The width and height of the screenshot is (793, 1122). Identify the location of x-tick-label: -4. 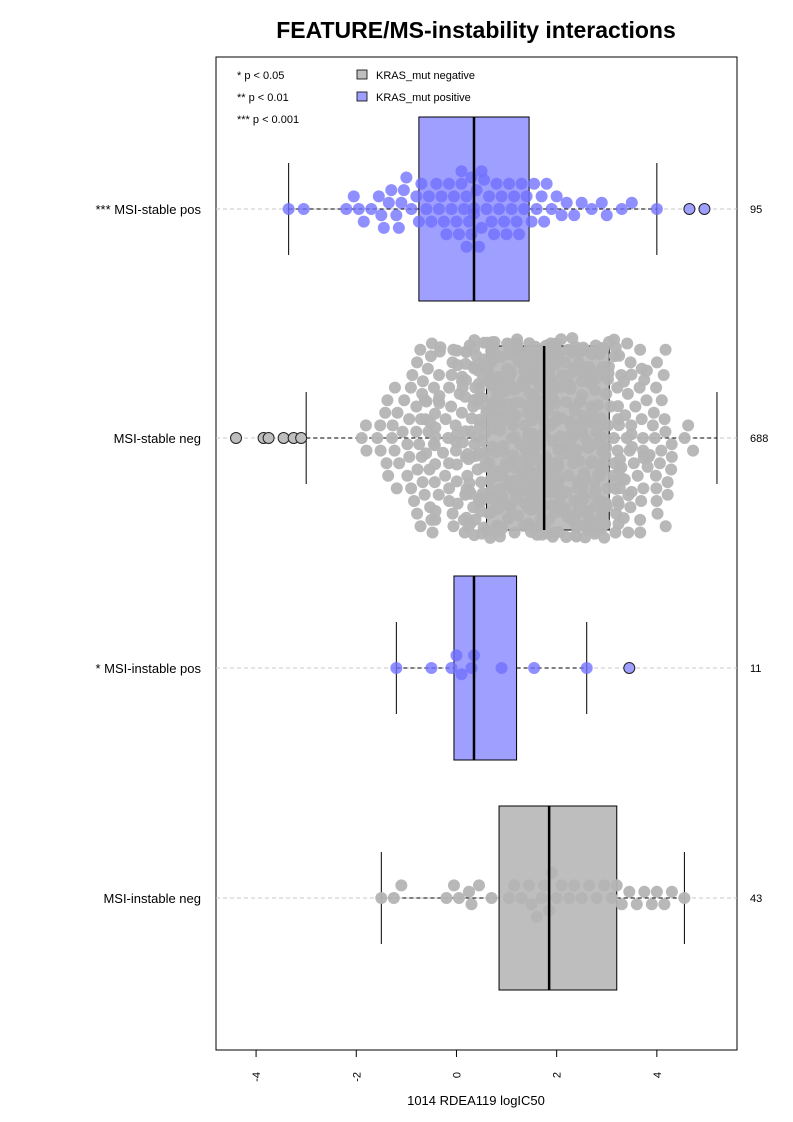
(257, 1077).